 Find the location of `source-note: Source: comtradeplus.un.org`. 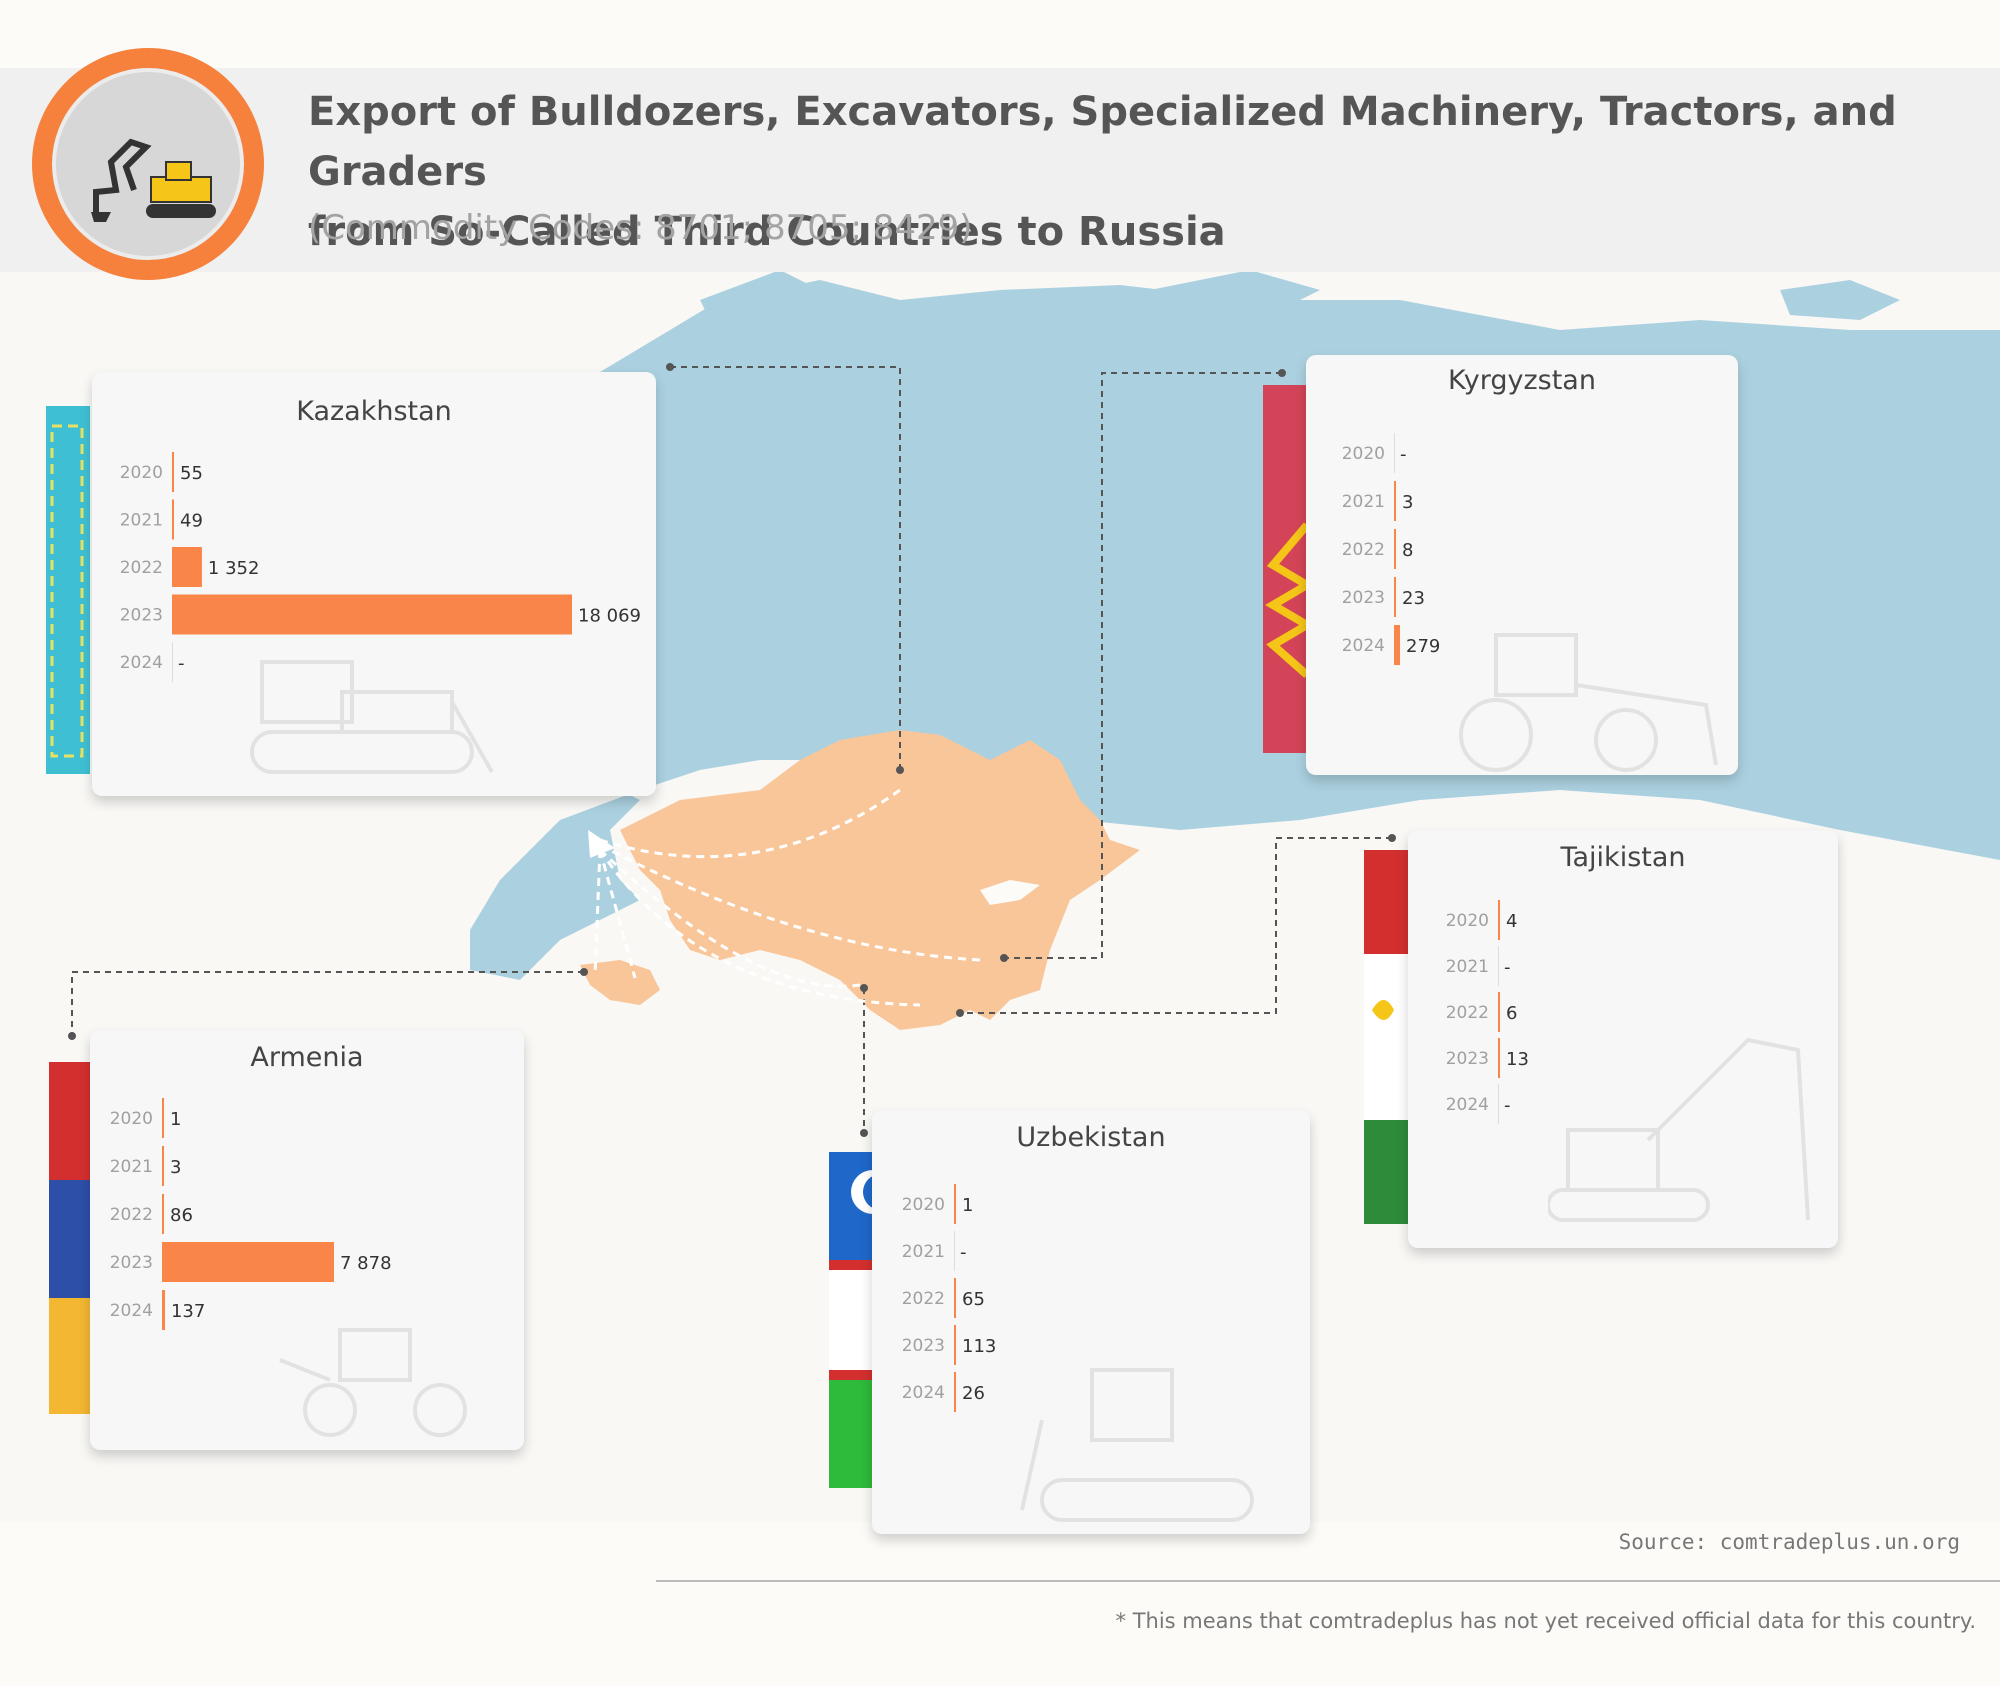

source-note: Source: comtradeplus.un.org is located at coordinates (1789, 1542).